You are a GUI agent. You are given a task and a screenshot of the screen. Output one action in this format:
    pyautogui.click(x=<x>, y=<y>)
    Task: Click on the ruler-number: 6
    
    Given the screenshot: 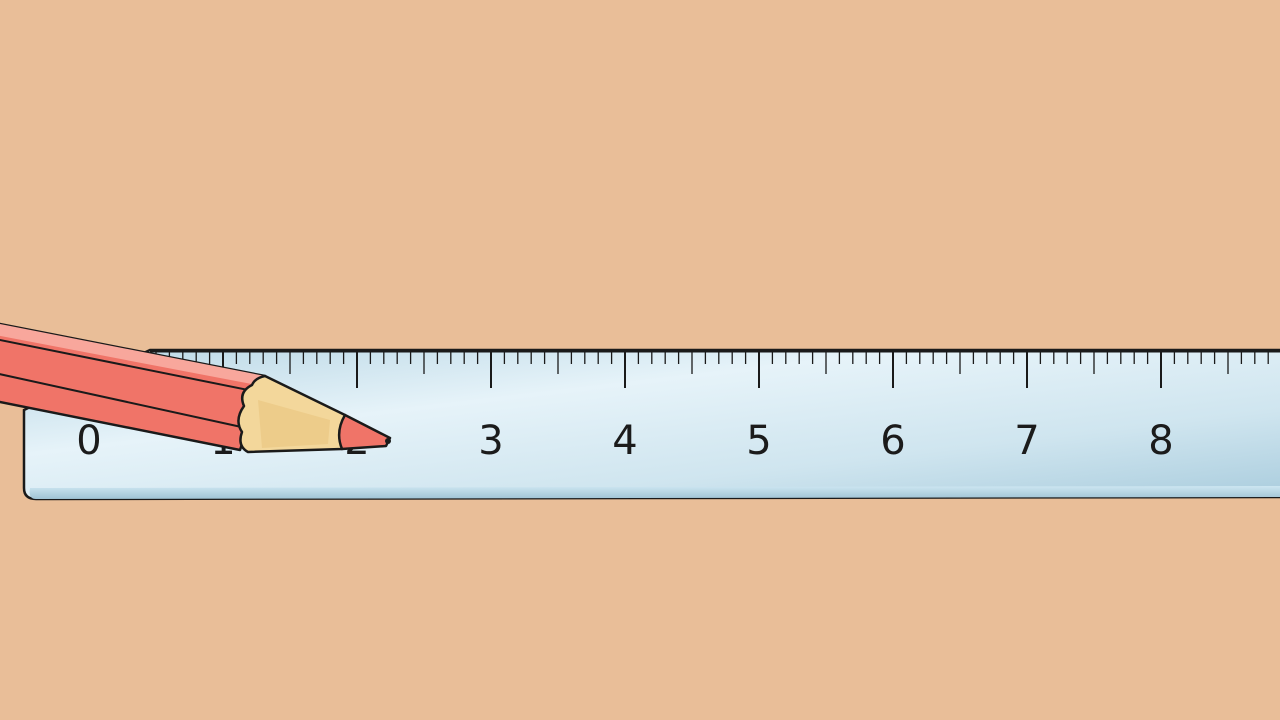 What is the action you would take?
    pyautogui.click(x=892, y=441)
    